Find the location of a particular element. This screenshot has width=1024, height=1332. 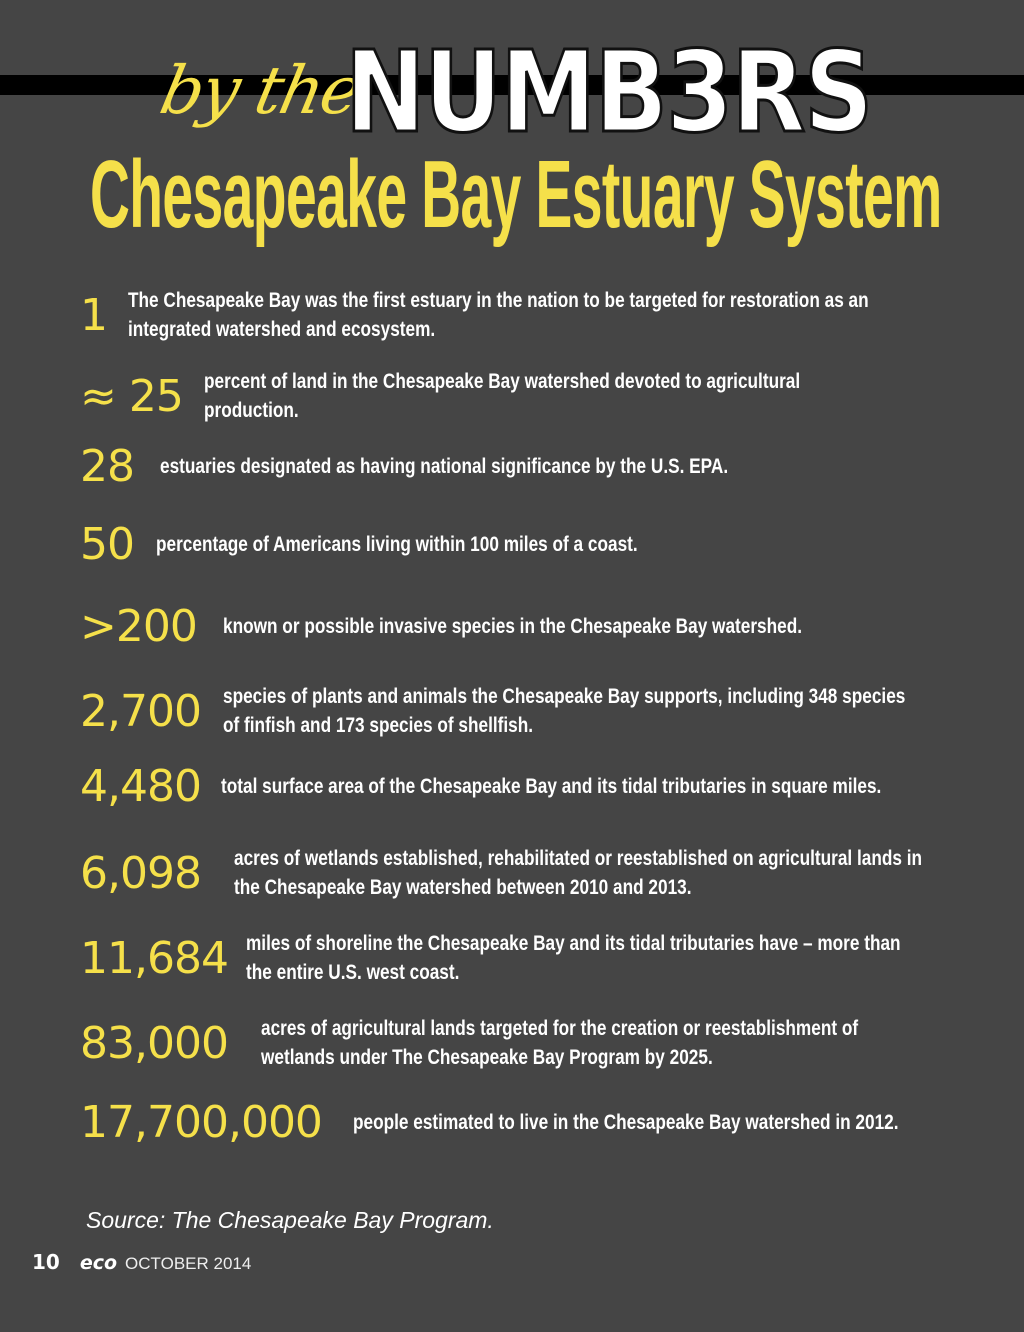

fact-number: 28 is located at coordinates (107, 466).